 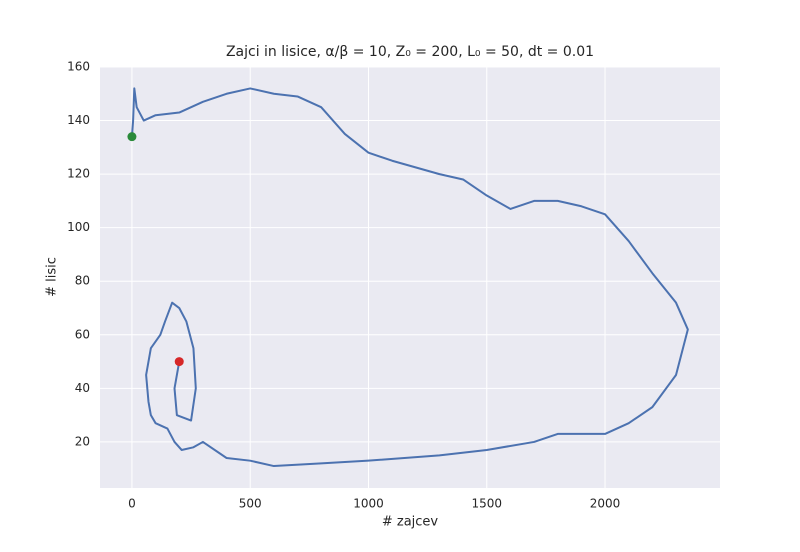 I want to click on y-tick-label: 80, so click(x=82, y=281).